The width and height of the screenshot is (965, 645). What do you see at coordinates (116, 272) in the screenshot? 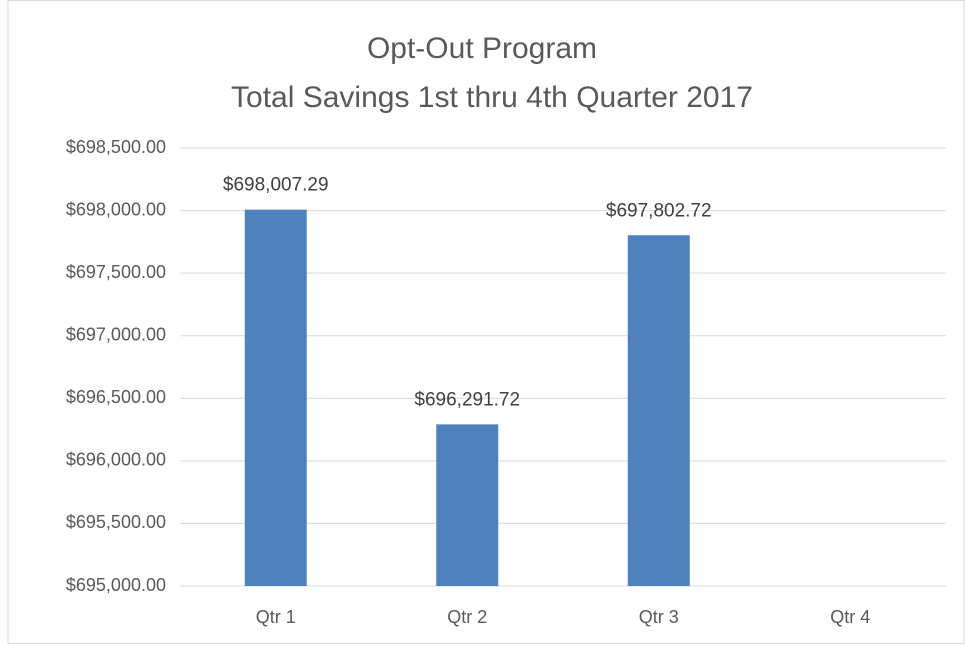
I see `y-tick-label: $697,500.00` at bounding box center [116, 272].